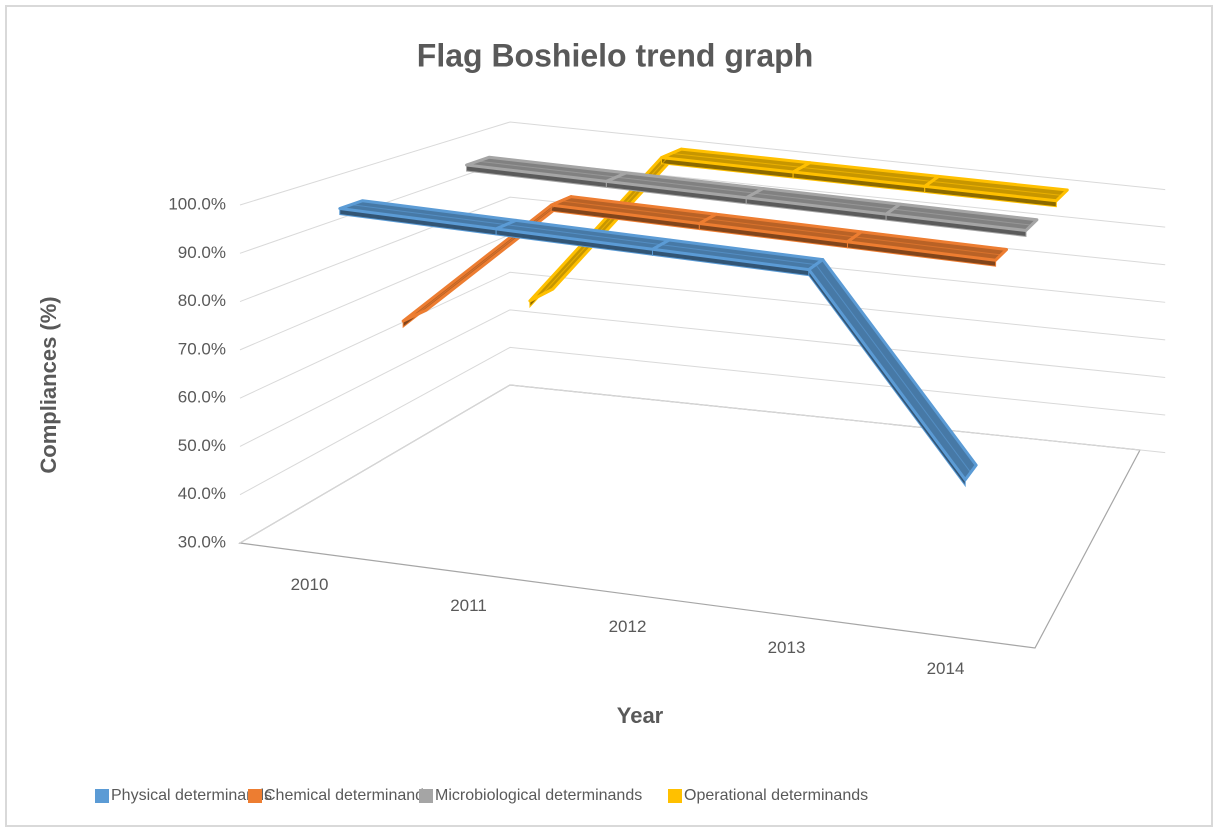 This screenshot has height=832, width=1218. I want to click on y-tick-label: 40.0%, so click(202, 493).